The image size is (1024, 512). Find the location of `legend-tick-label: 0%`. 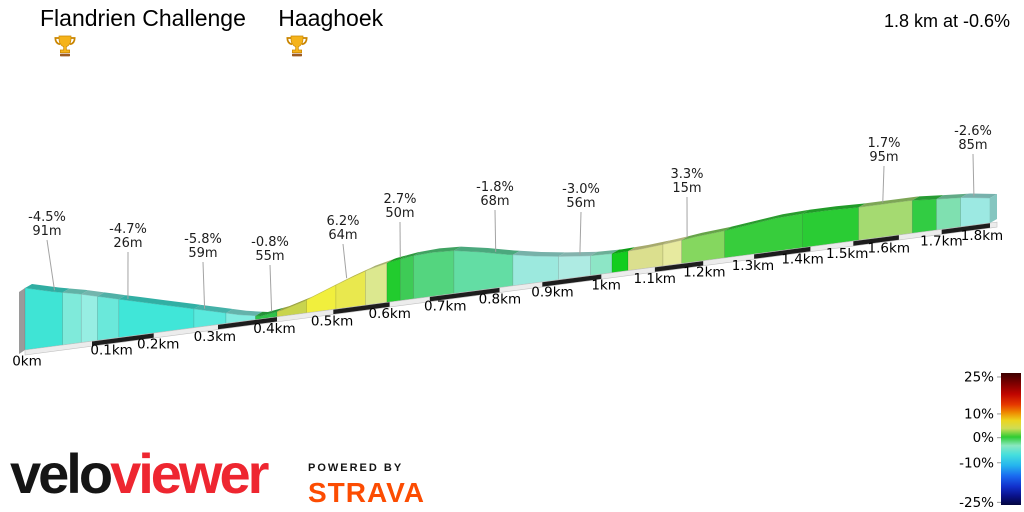

legend-tick-label: 0% is located at coordinates (984, 438).